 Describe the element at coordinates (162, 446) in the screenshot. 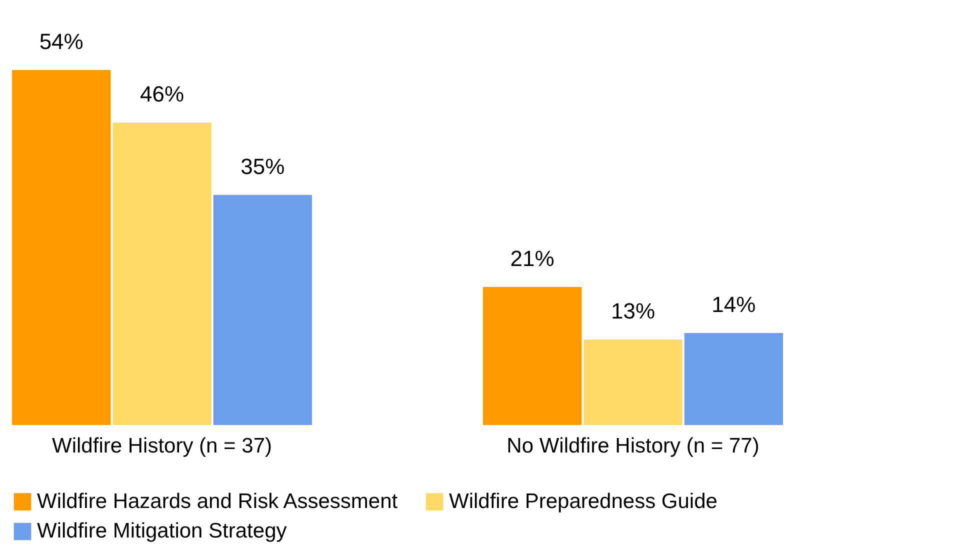

I see `x-tick-label: Wildfire History (n = 37)` at that location.